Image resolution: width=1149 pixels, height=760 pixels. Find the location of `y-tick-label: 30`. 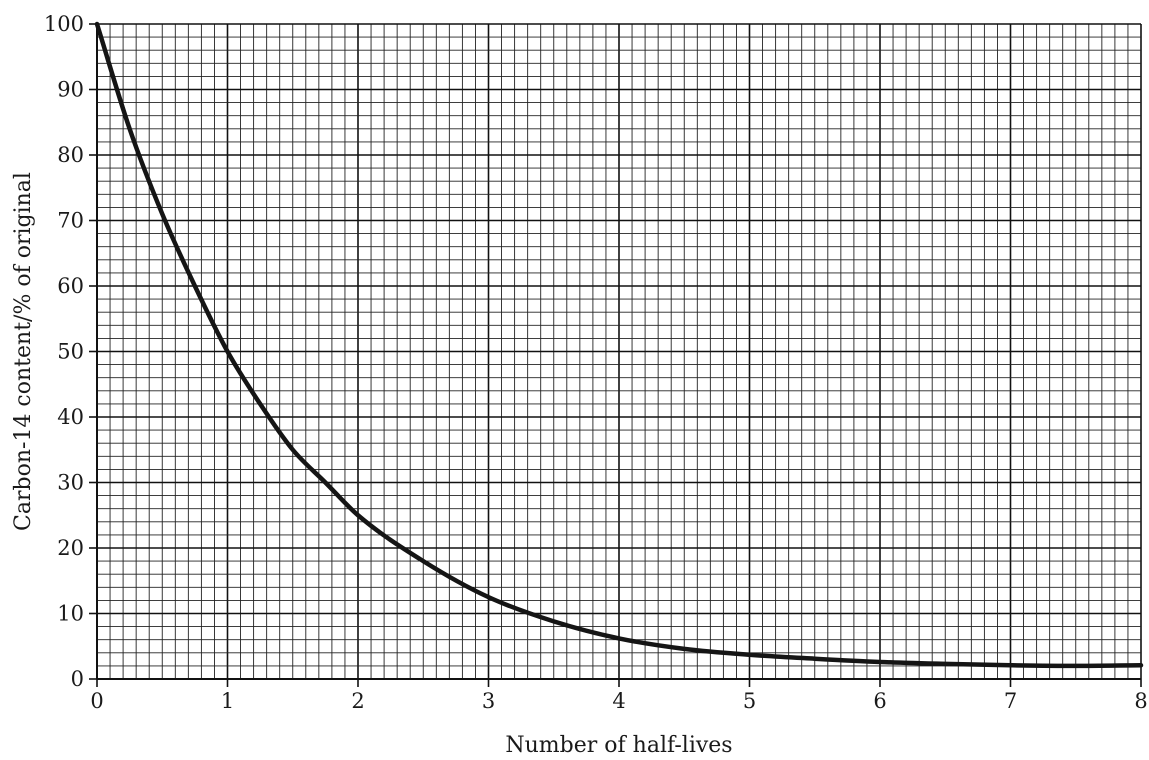

y-tick-label: 30 is located at coordinates (70, 483).